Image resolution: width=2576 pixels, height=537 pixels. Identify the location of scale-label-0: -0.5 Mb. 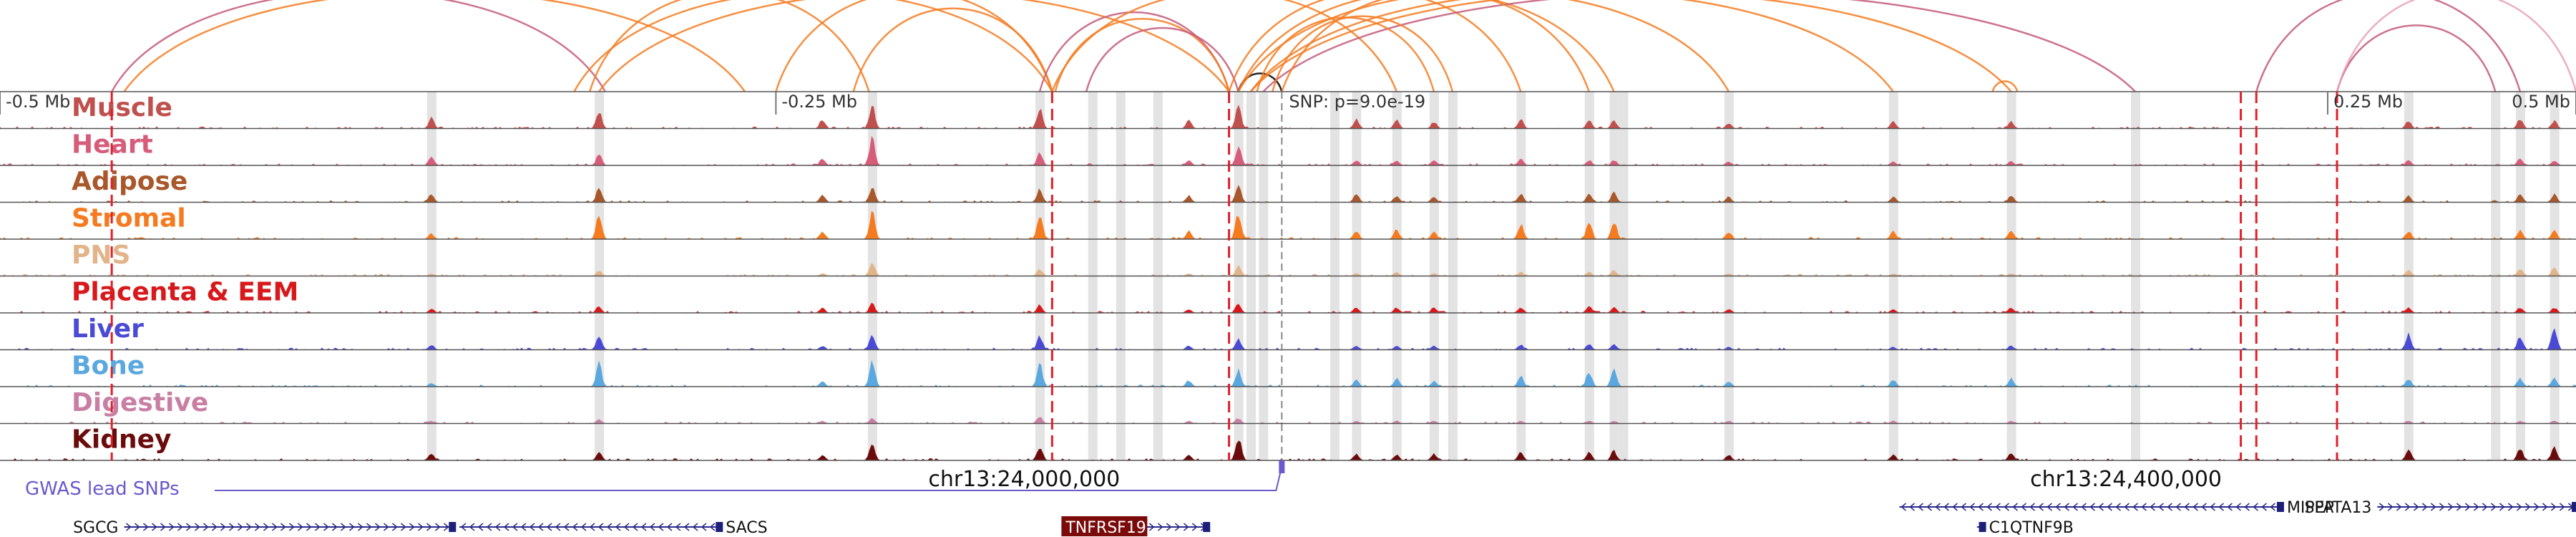
(38, 102).